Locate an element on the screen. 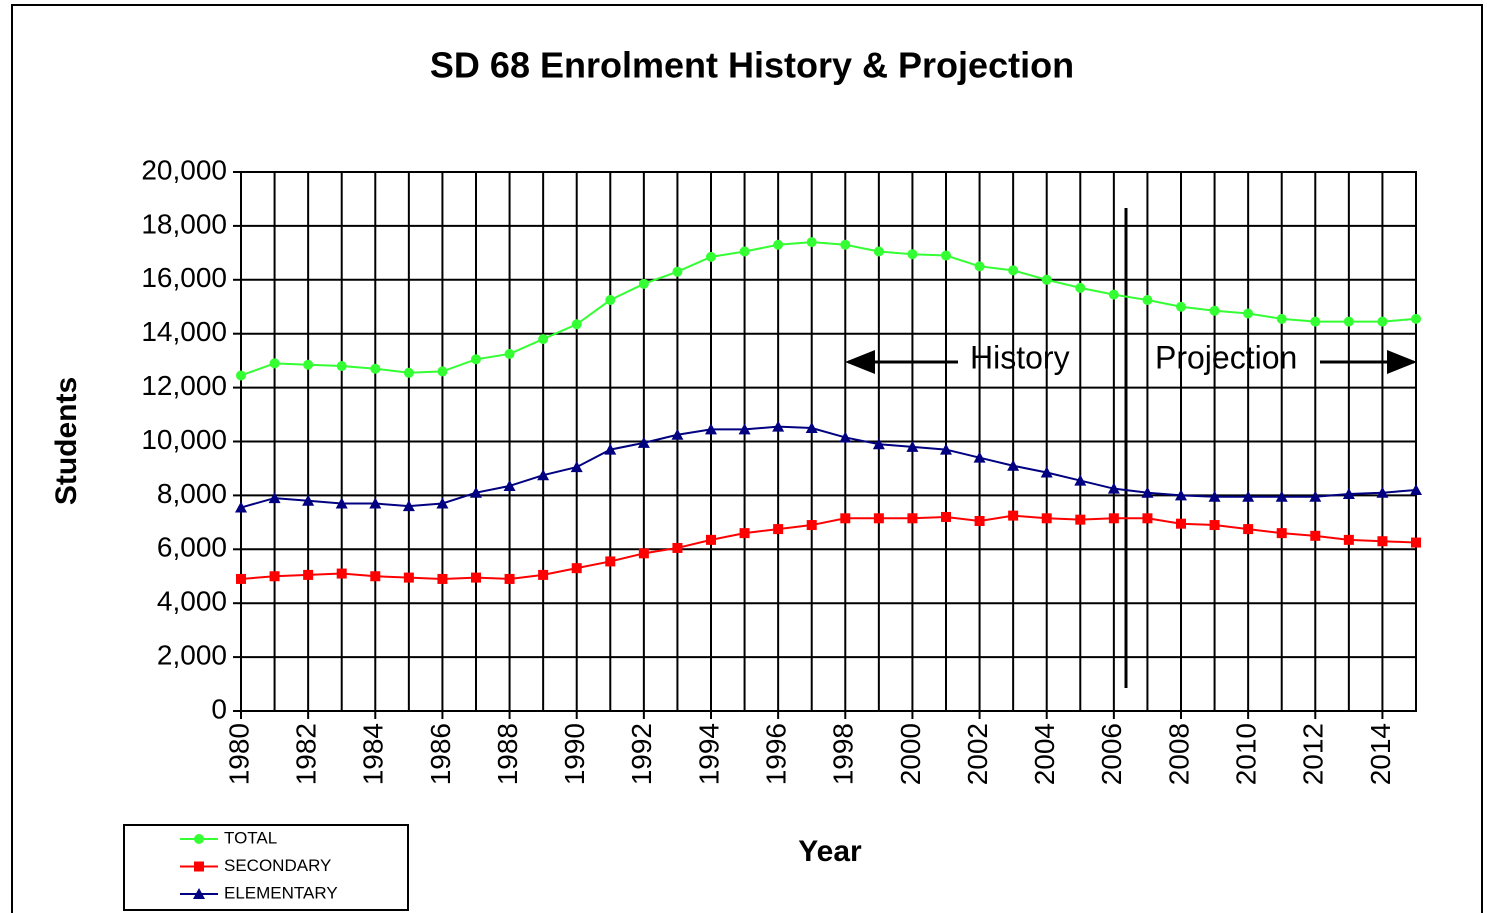 The height and width of the screenshot is (913, 1487). y-axis-label: Students is located at coordinates (66, 441).